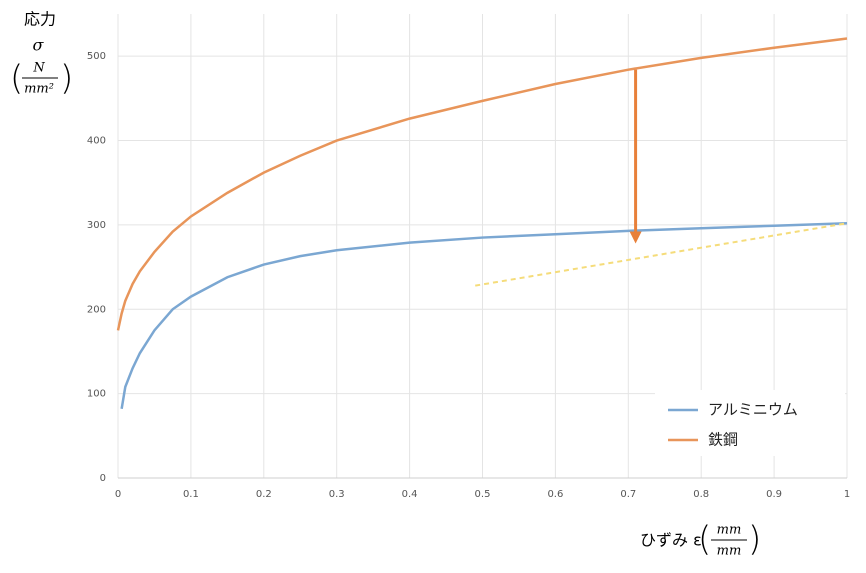 The width and height of the screenshot is (866, 573). Describe the element at coordinates (39, 89) in the screenshot. I see `y-unit-den: mm²` at that location.